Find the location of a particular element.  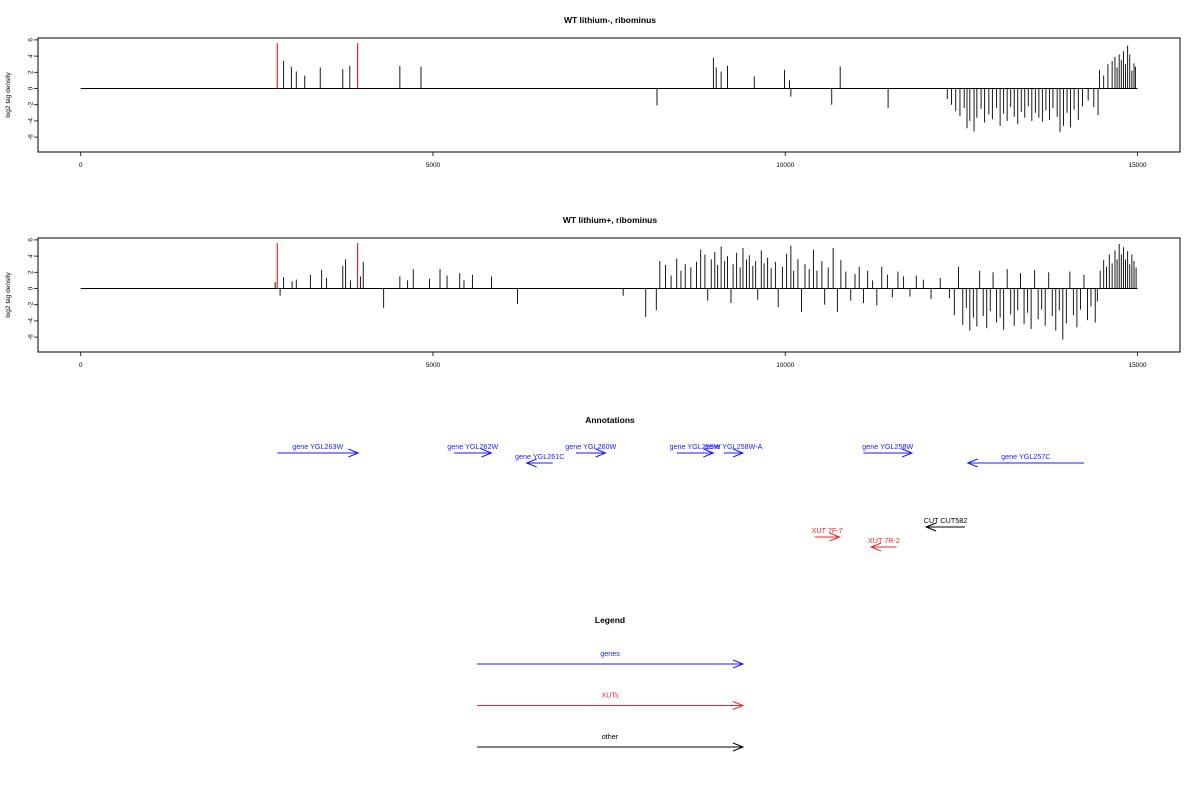

annotations-title: Annotations is located at coordinates (610, 420).